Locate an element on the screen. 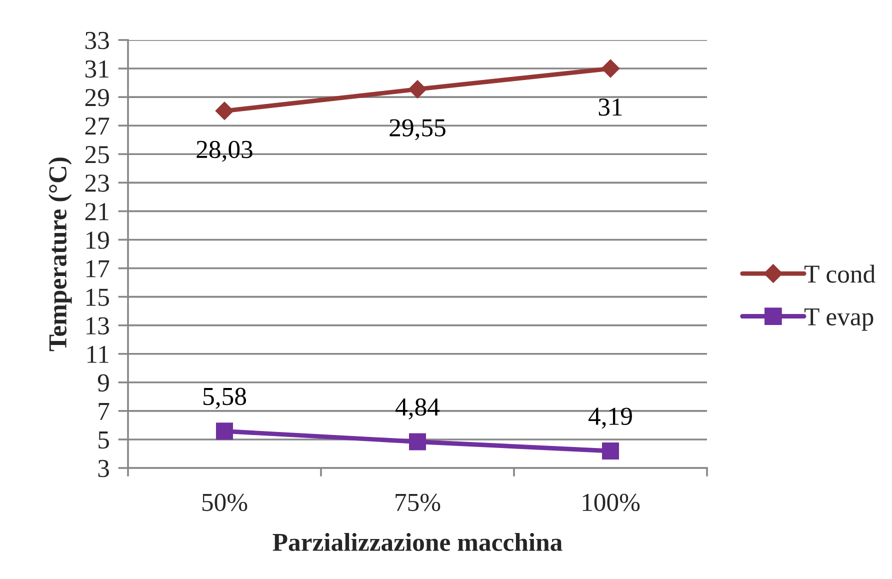  data-label: 4,19 is located at coordinates (610, 418).